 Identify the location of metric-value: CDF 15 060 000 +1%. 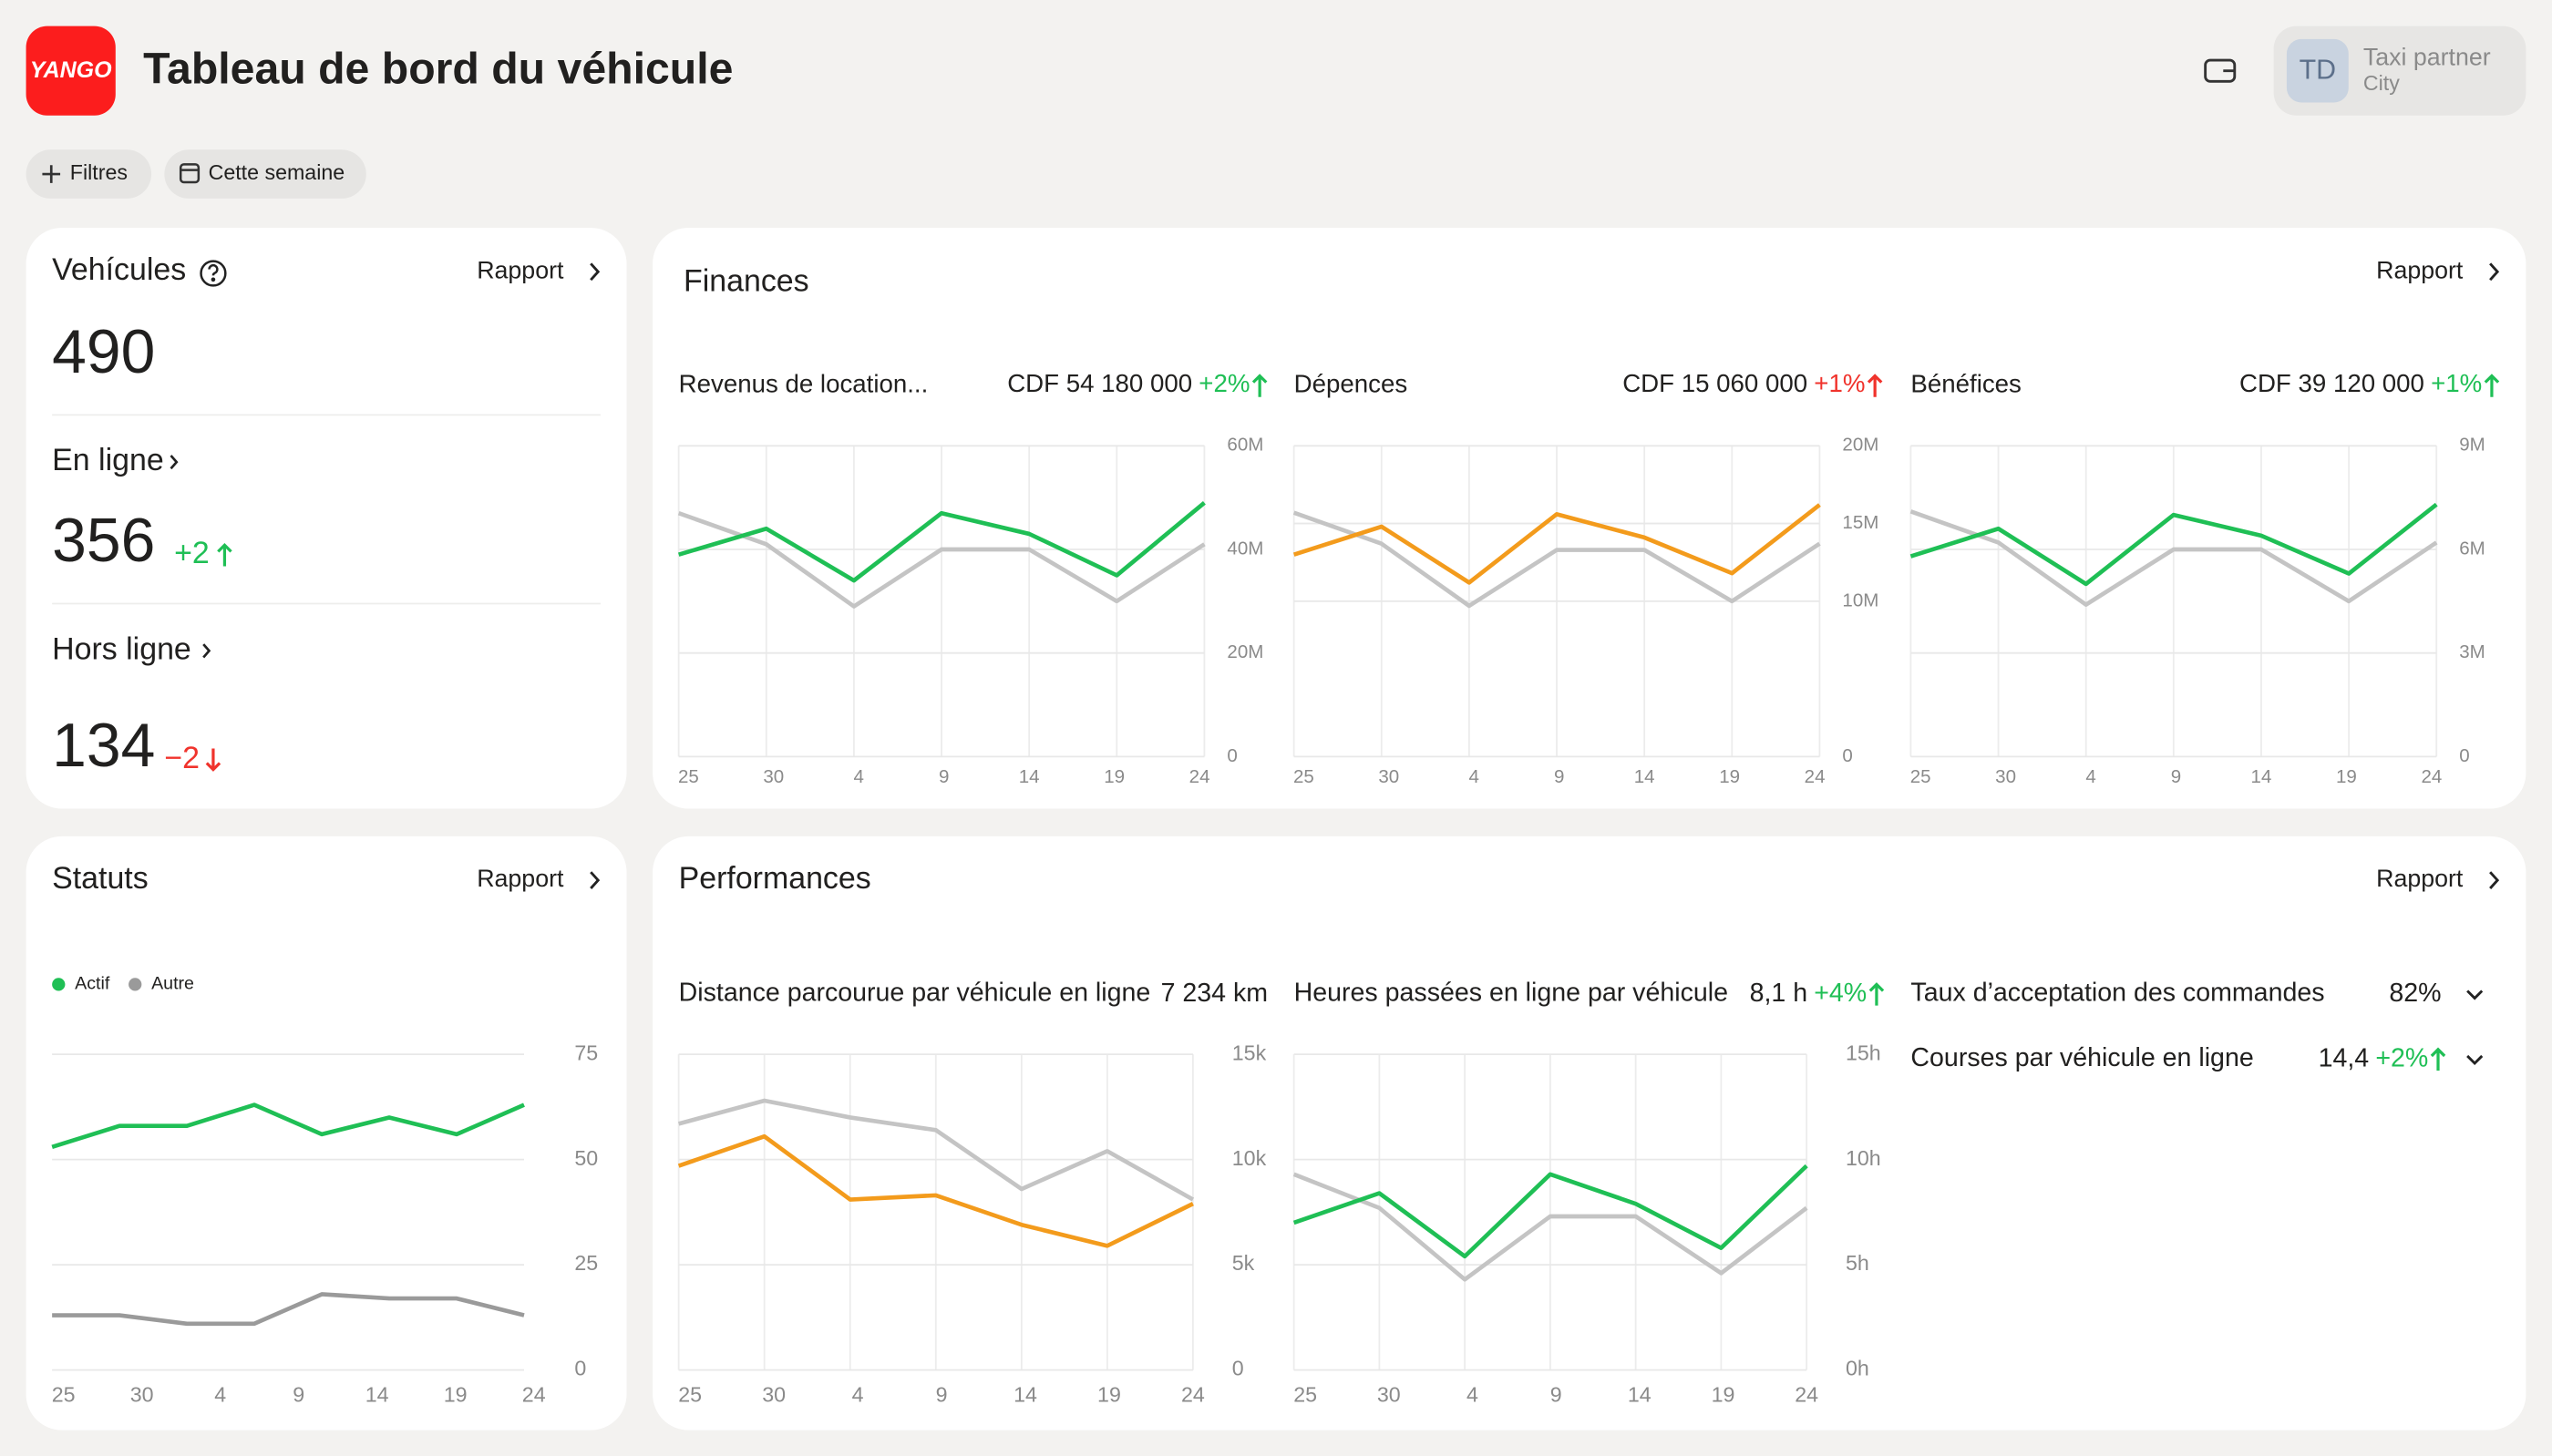
(1743, 384).